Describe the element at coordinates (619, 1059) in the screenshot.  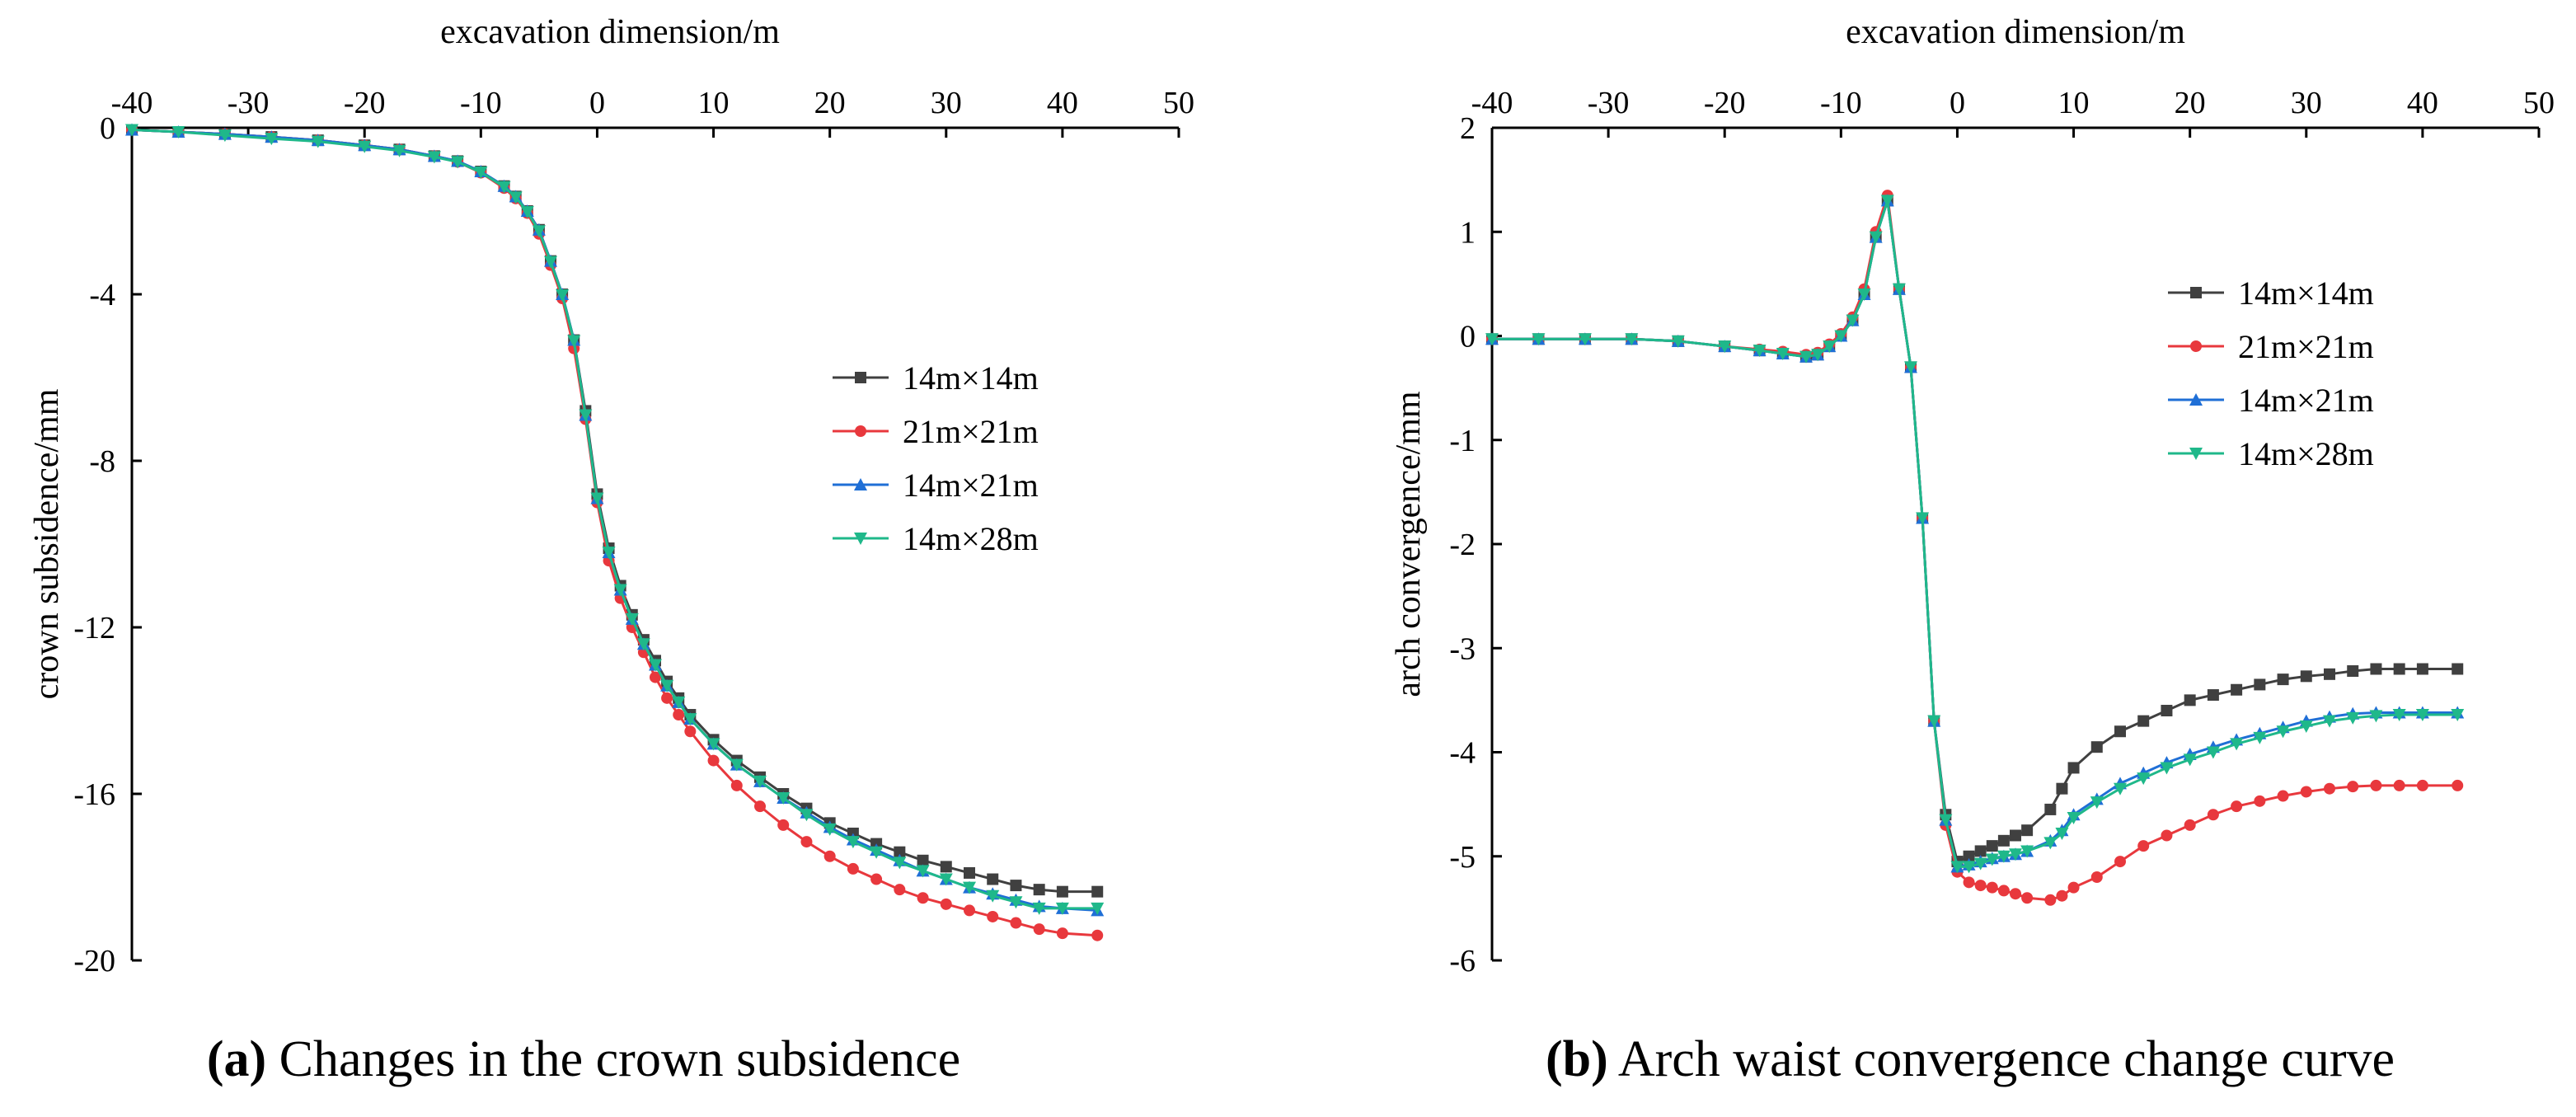
I see `caption-text: Changes in the crown subsidence` at that location.